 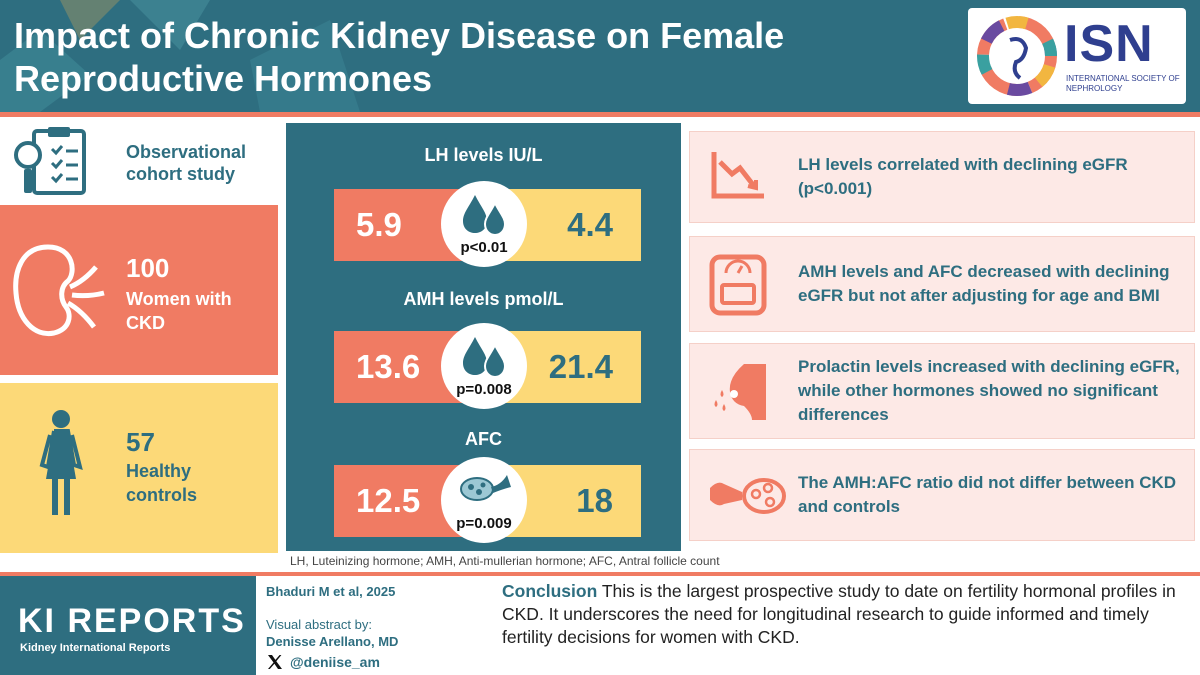 What do you see at coordinates (590, 224) in the screenshot?
I see `lh-control-value: 4.4` at bounding box center [590, 224].